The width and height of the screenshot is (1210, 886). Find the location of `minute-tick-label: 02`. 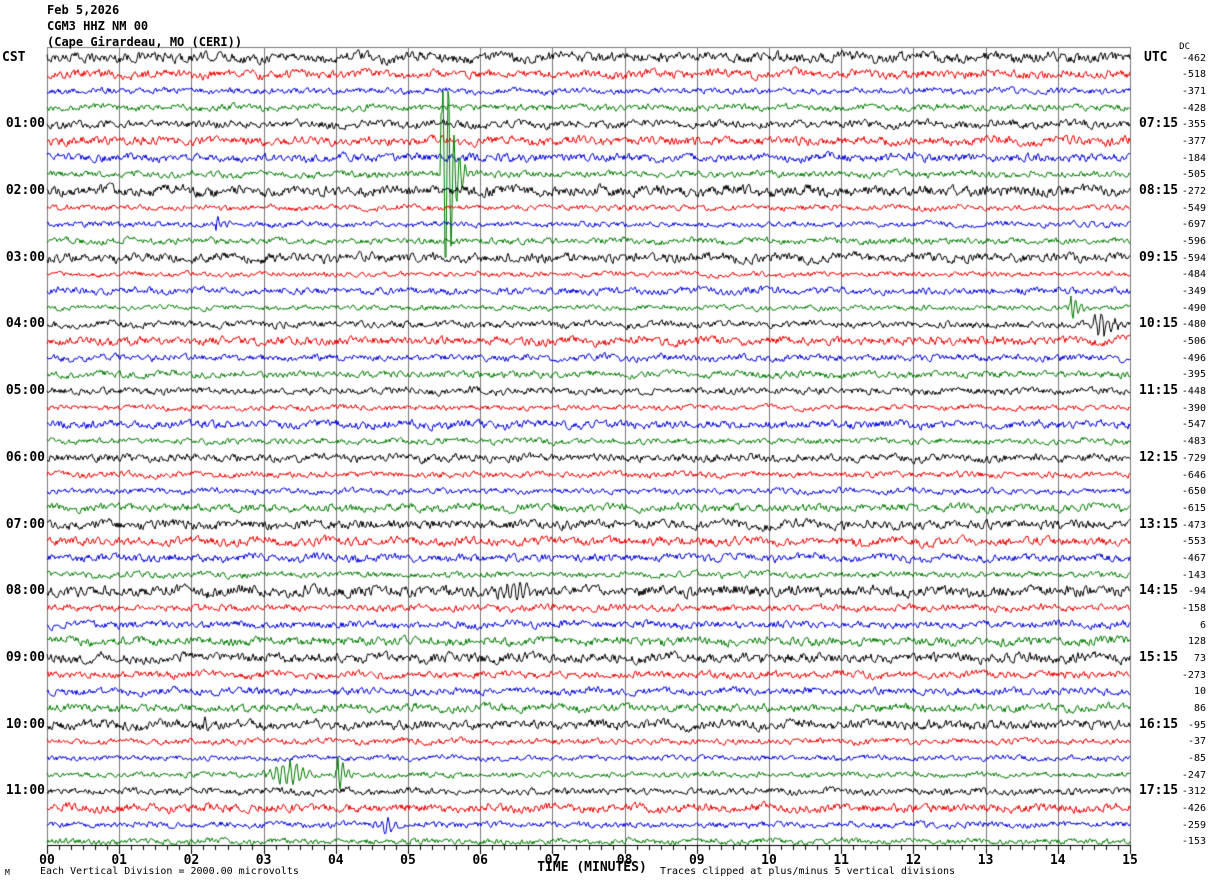

minute-tick-label: 02 is located at coordinates (191, 860).